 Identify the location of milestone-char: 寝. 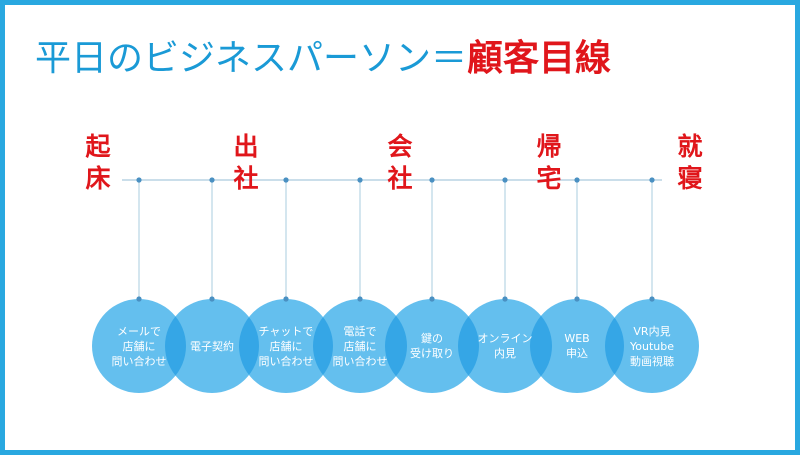
(690, 178).